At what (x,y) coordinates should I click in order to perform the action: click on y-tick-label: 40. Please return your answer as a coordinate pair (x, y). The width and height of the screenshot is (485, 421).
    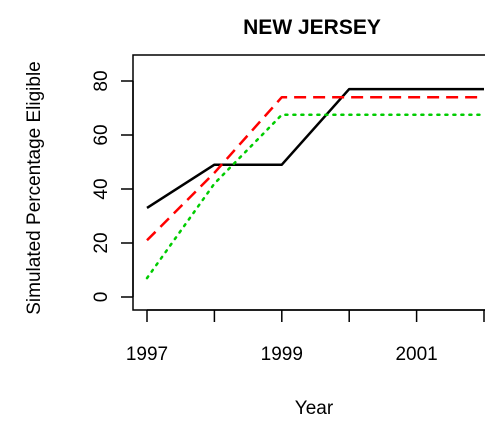
    Looking at the image, I should click on (101, 188).